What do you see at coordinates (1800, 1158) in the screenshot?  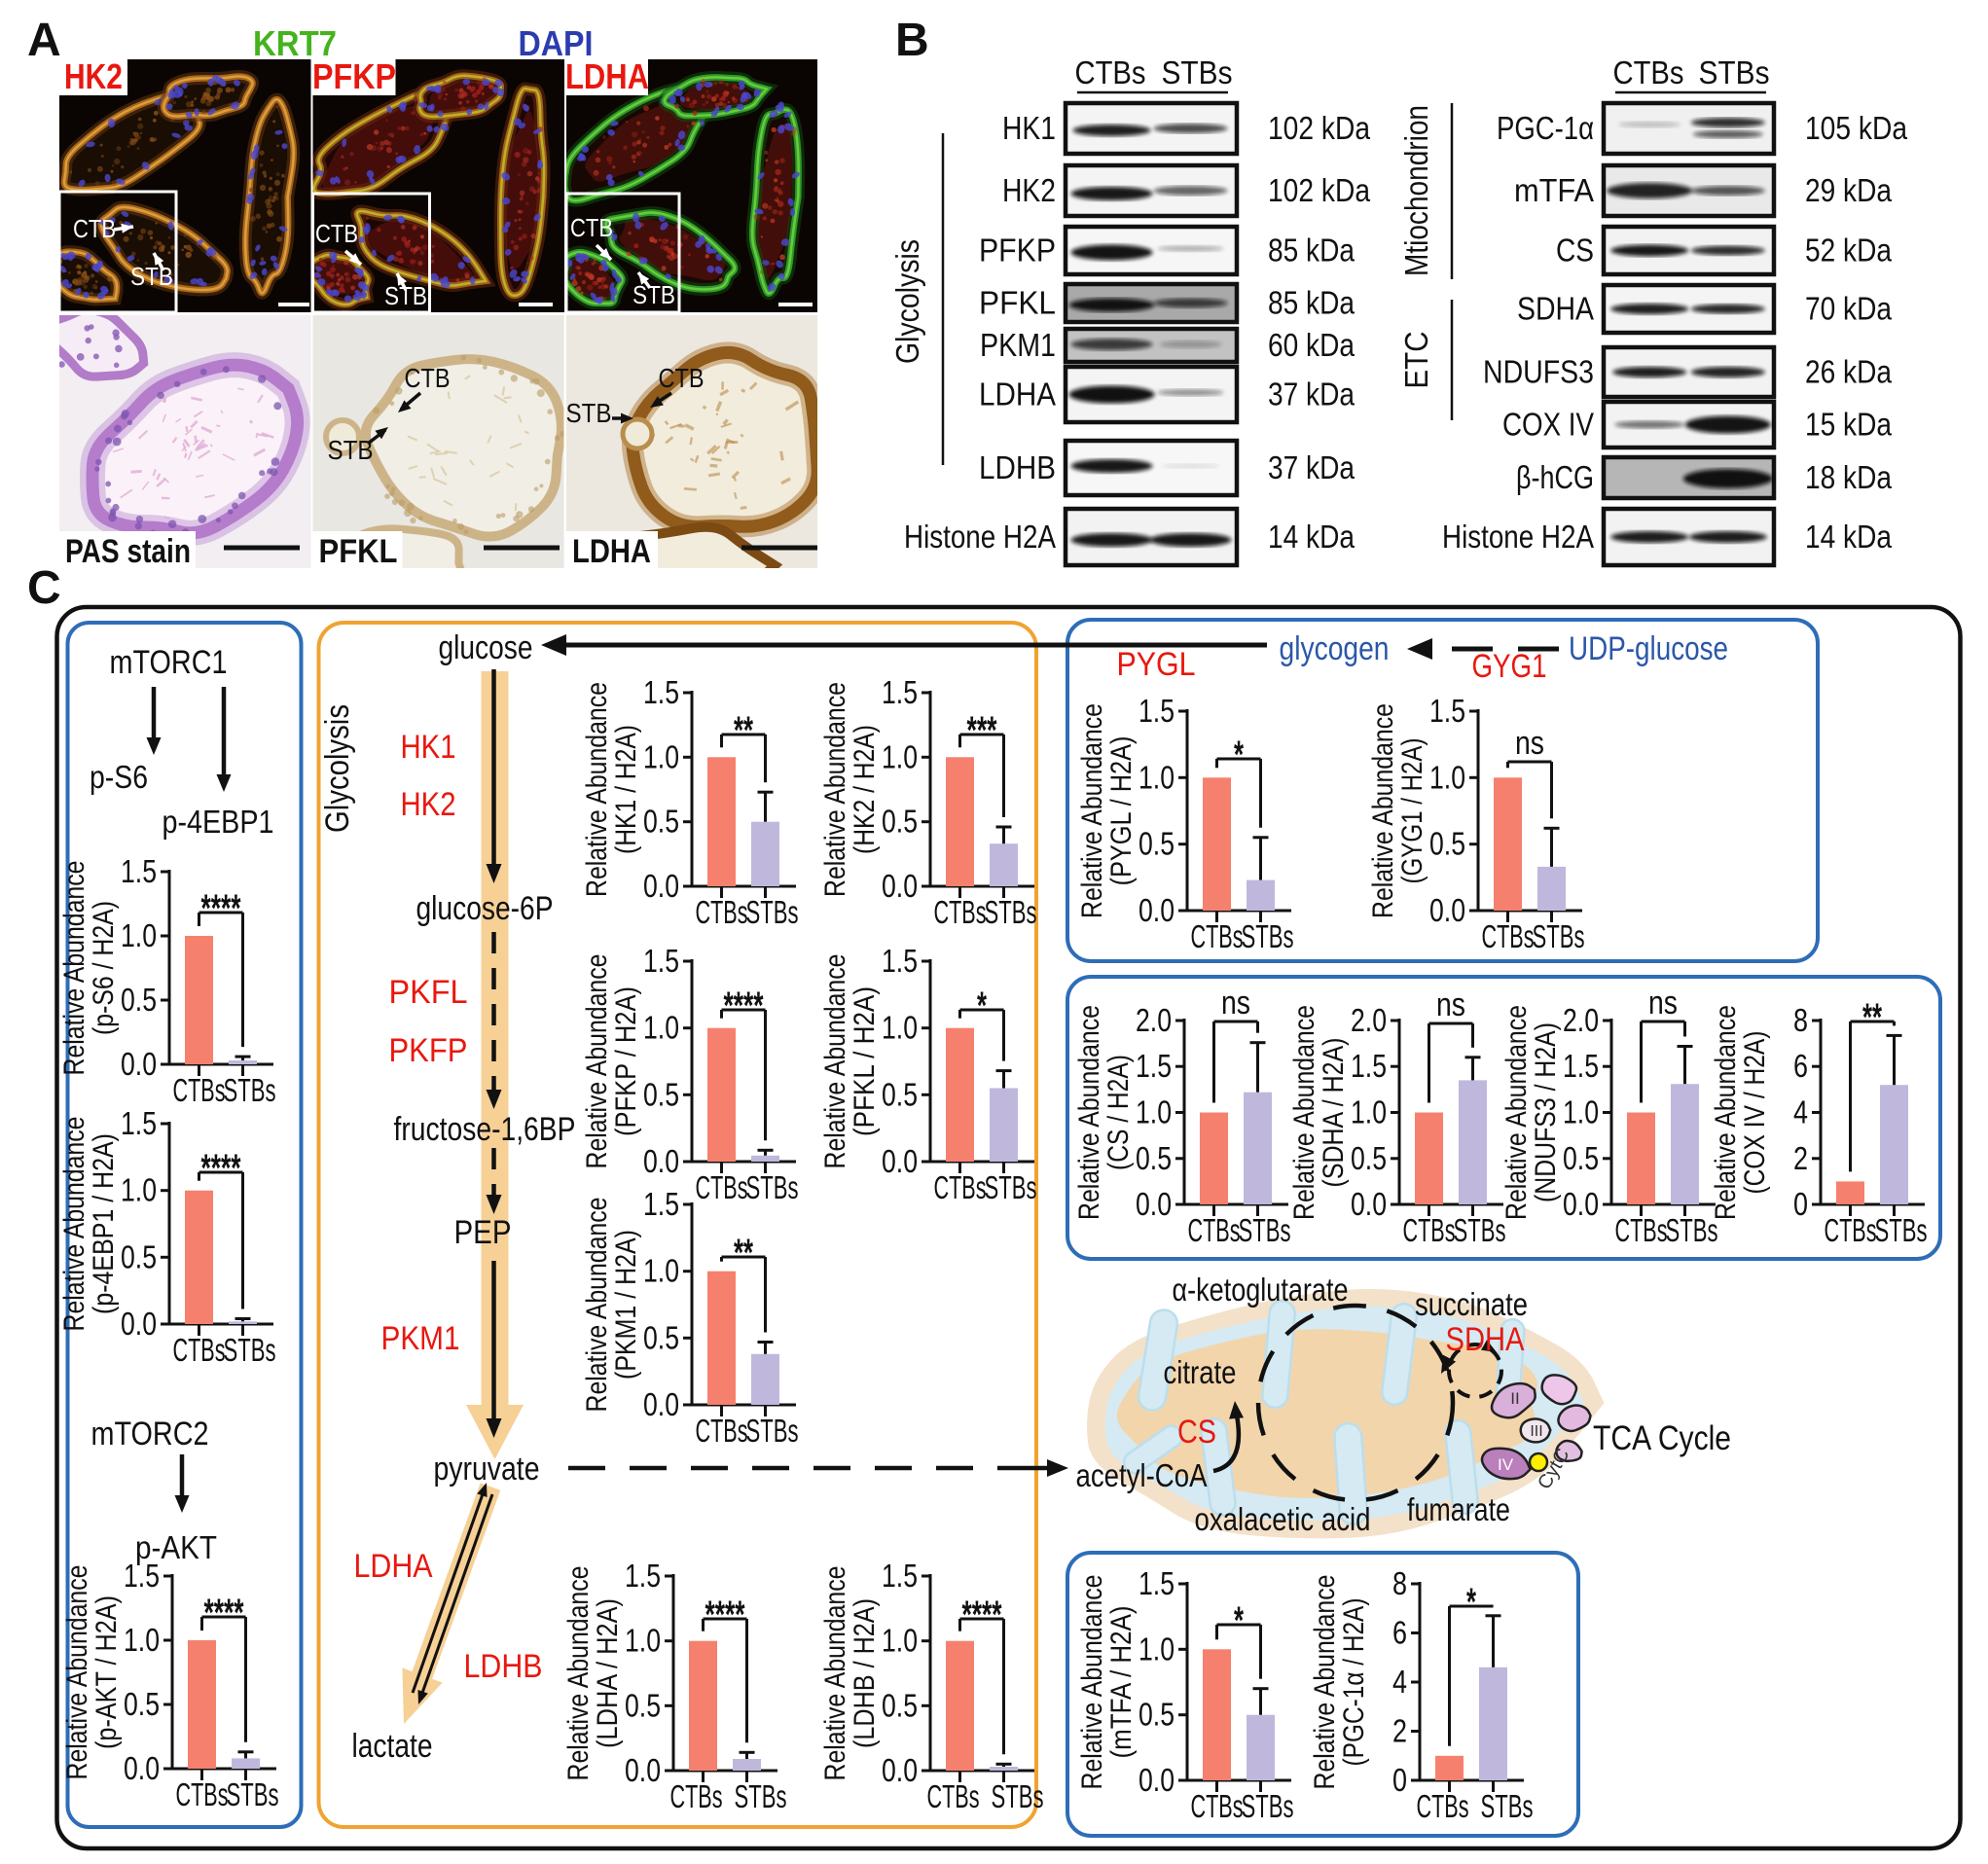 I see `svg-text: 2` at bounding box center [1800, 1158].